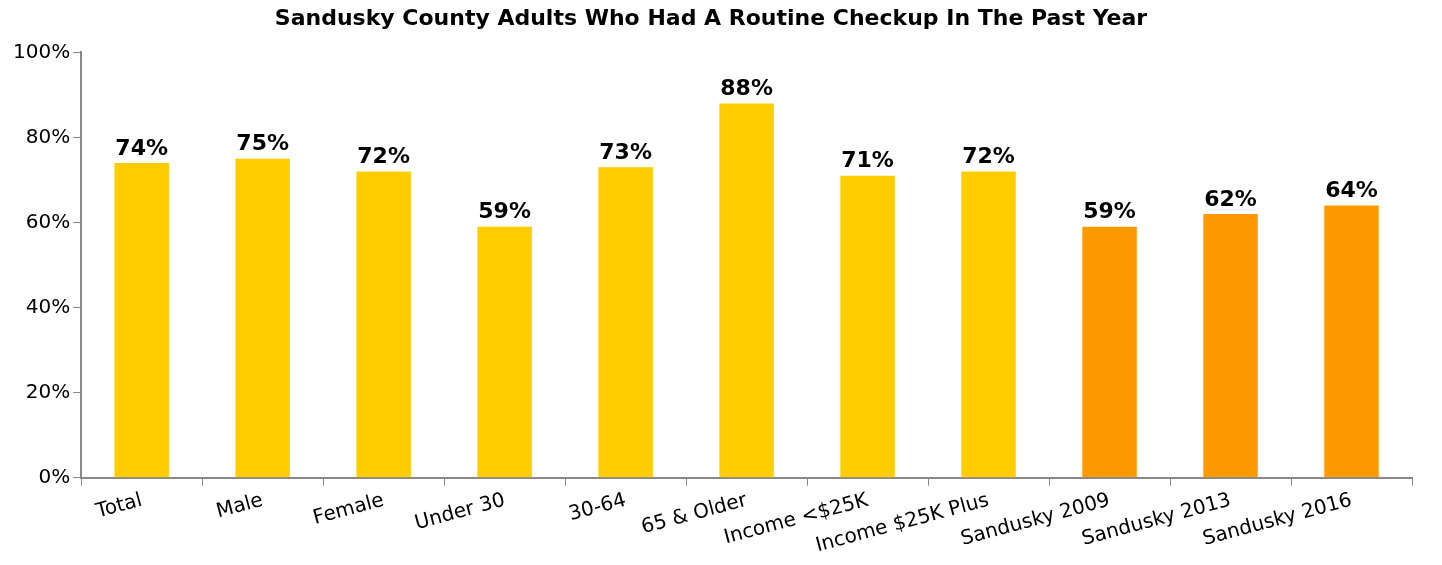  What do you see at coordinates (746, 88) in the screenshot?
I see `data-label: 88%` at bounding box center [746, 88].